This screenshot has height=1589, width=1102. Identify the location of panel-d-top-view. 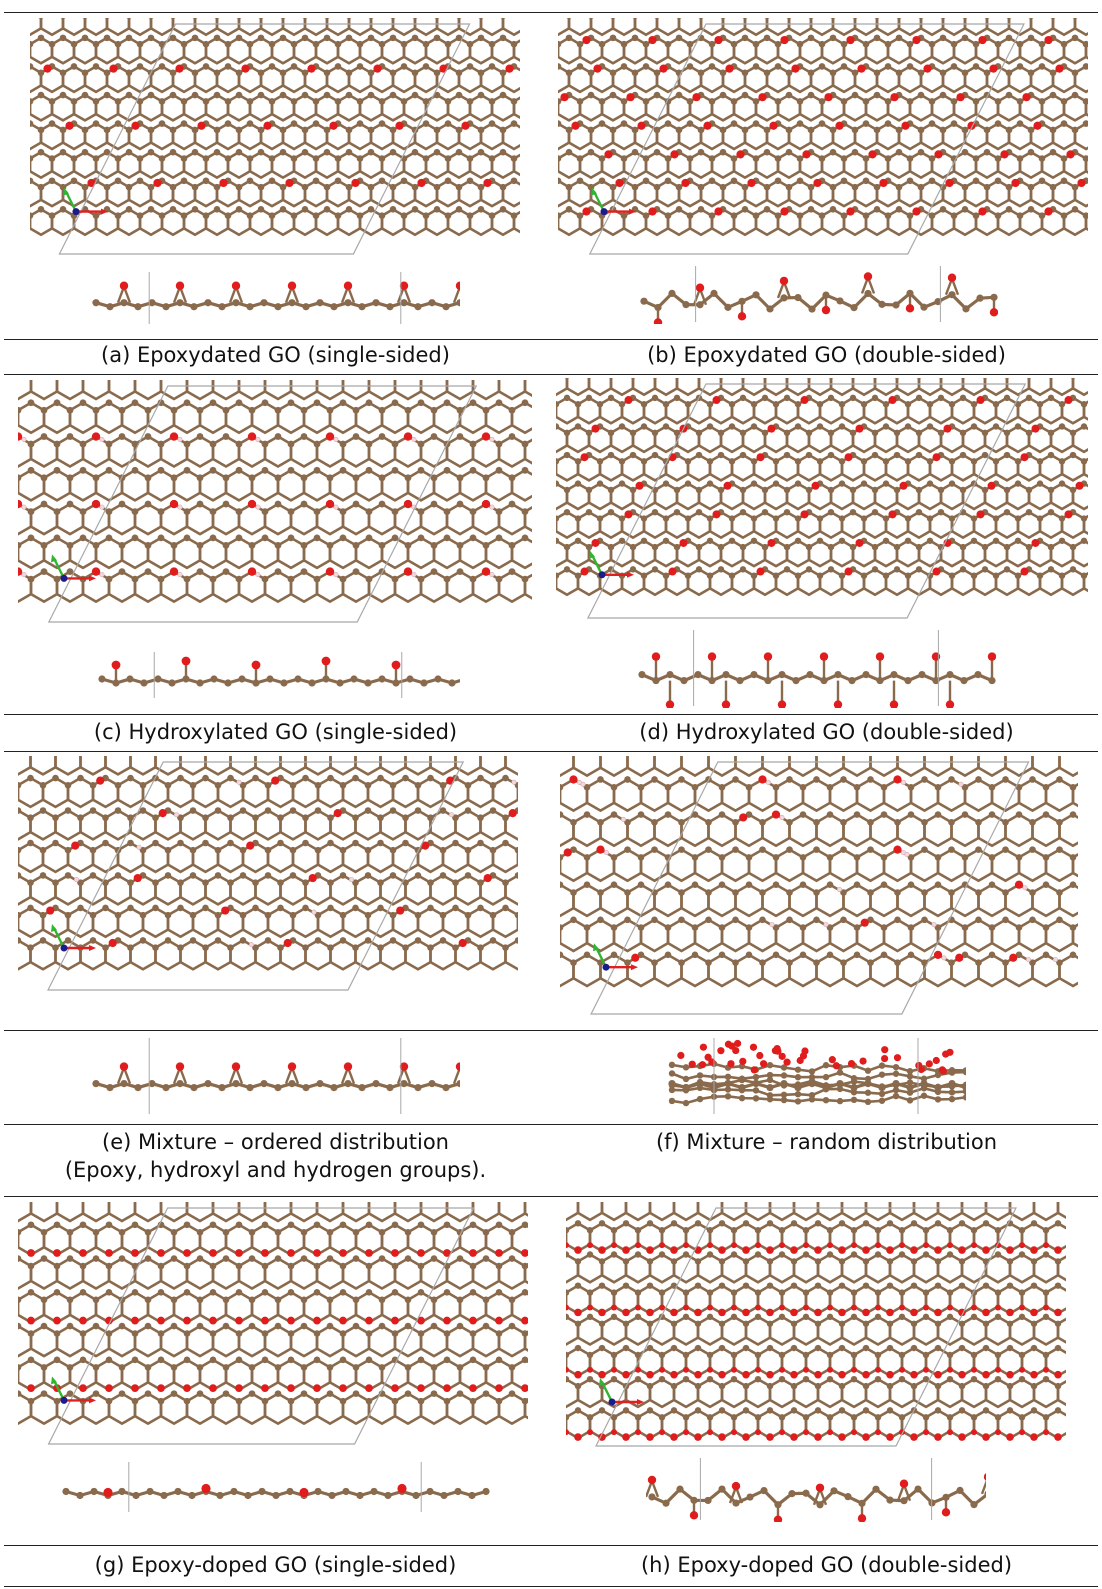
(822, 501).